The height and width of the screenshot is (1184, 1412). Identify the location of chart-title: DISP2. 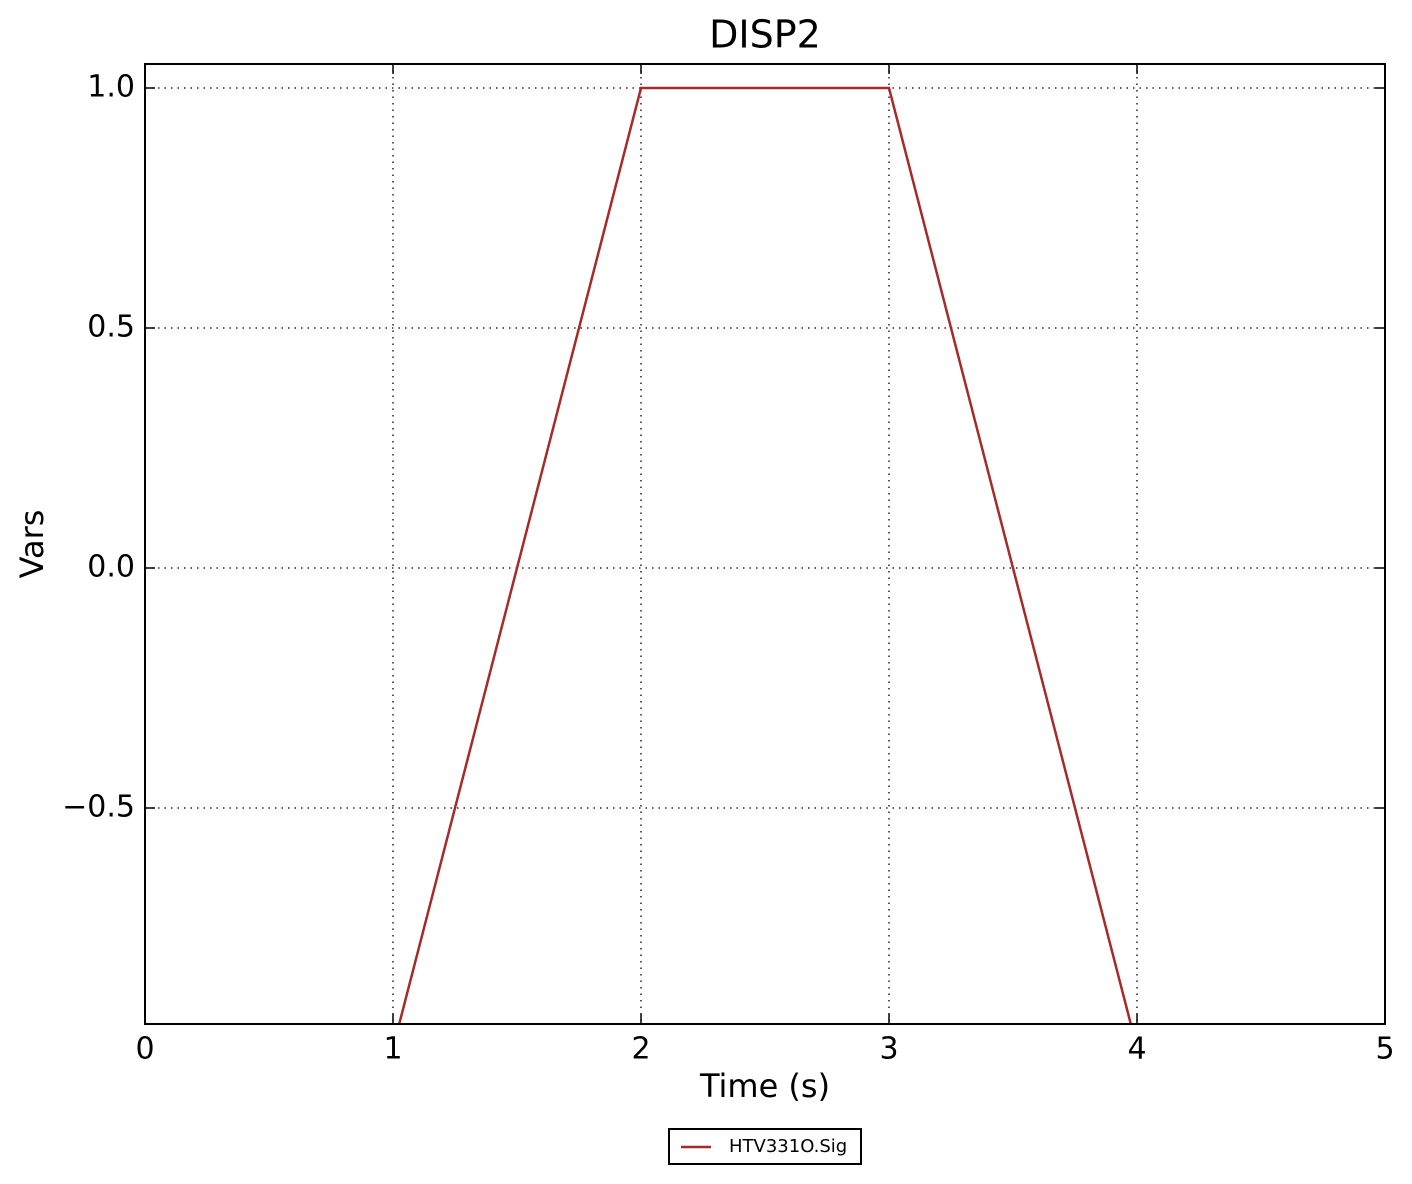
(765, 35).